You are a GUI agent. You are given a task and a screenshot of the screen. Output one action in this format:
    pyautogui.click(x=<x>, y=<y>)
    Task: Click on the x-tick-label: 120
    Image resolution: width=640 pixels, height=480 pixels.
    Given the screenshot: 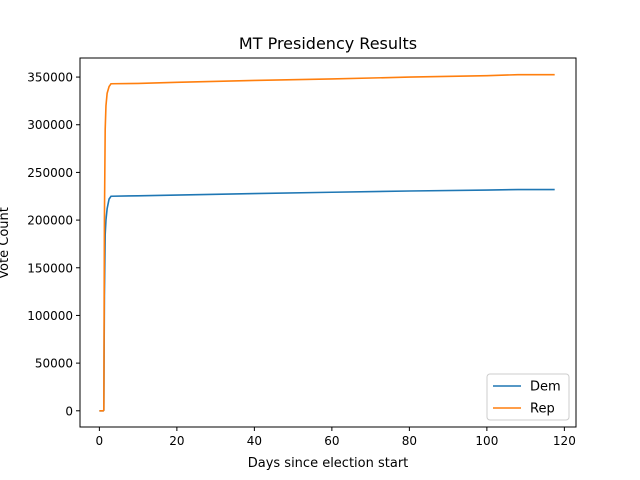 What is the action you would take?
    pyautogui.click(x=564, y=441)
    